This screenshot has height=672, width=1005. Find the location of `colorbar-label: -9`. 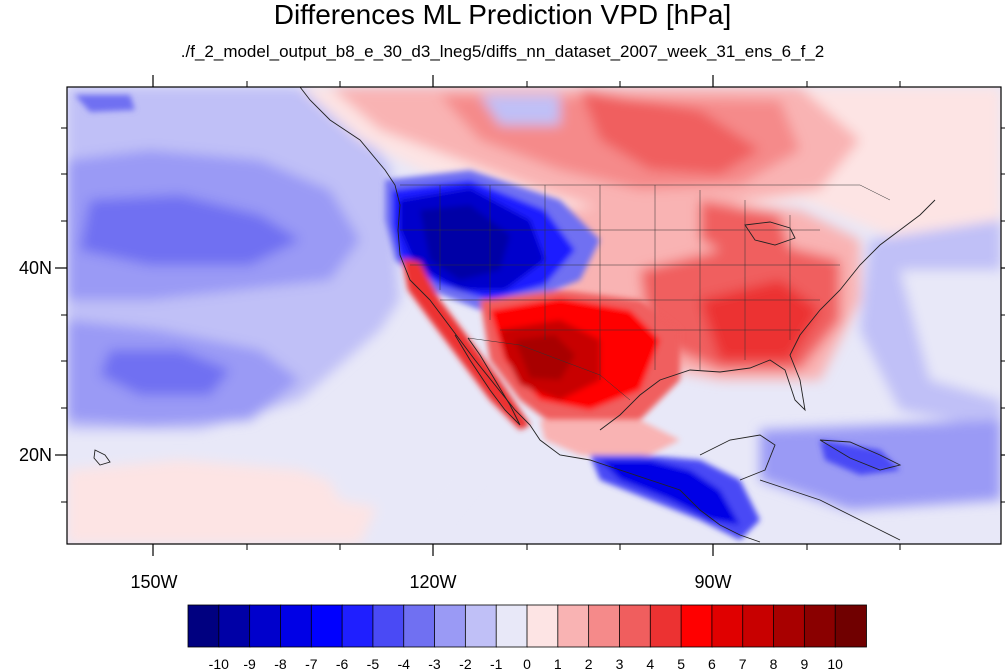

colorbar-label: -9 is located at coordinates (249, 664).